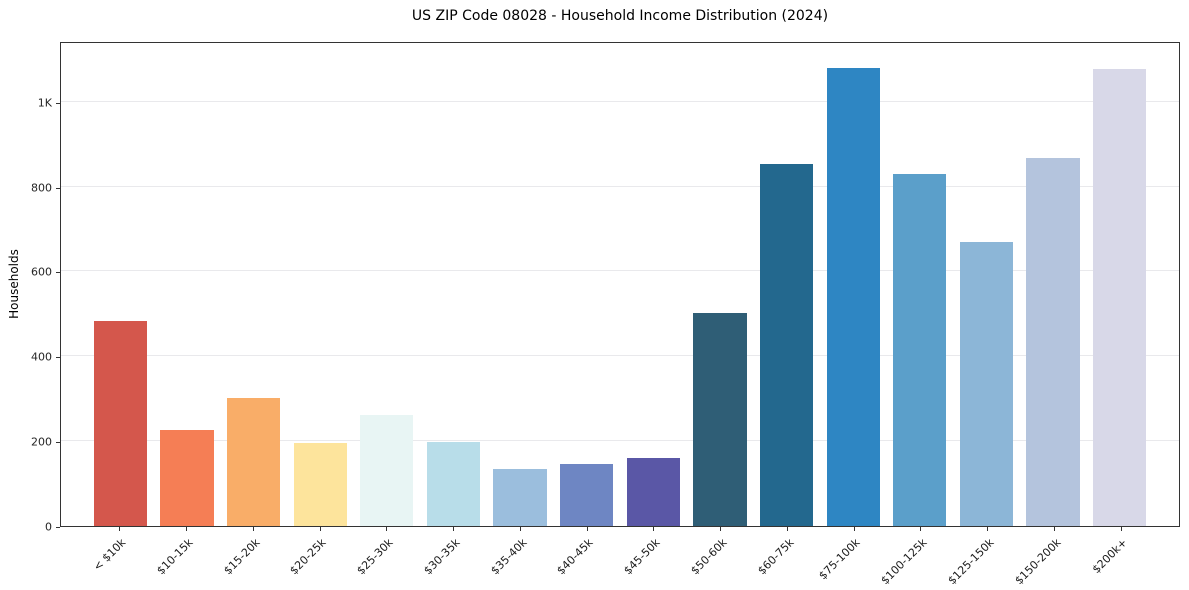  What do you see at coordinates (41, 442) in the screenshot?
I see `y-tick-label: 200` at bounding box center [41, 442].